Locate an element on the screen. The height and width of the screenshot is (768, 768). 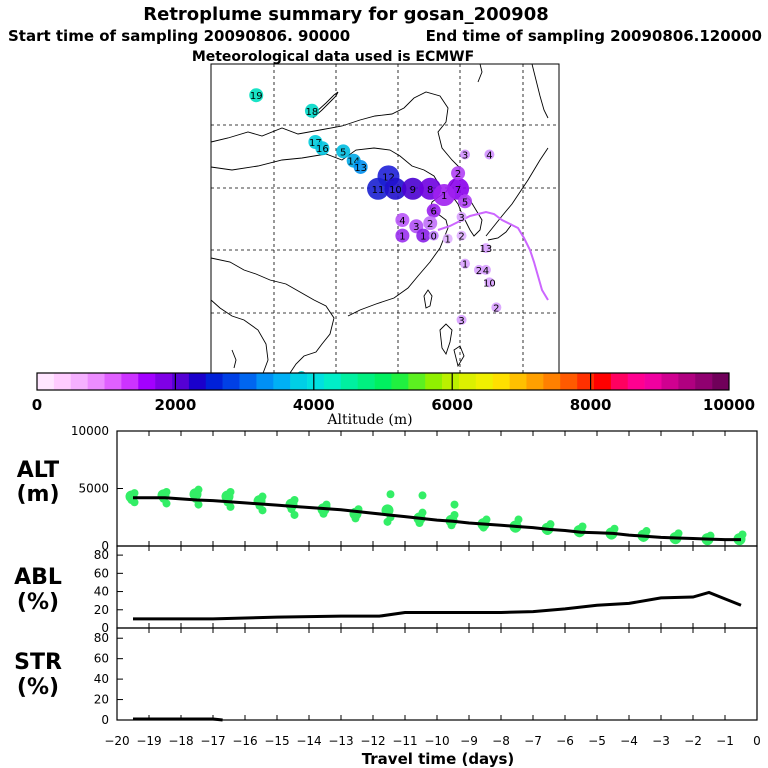
trajectory-day-label: 3 is located at coordinates (461, 321).